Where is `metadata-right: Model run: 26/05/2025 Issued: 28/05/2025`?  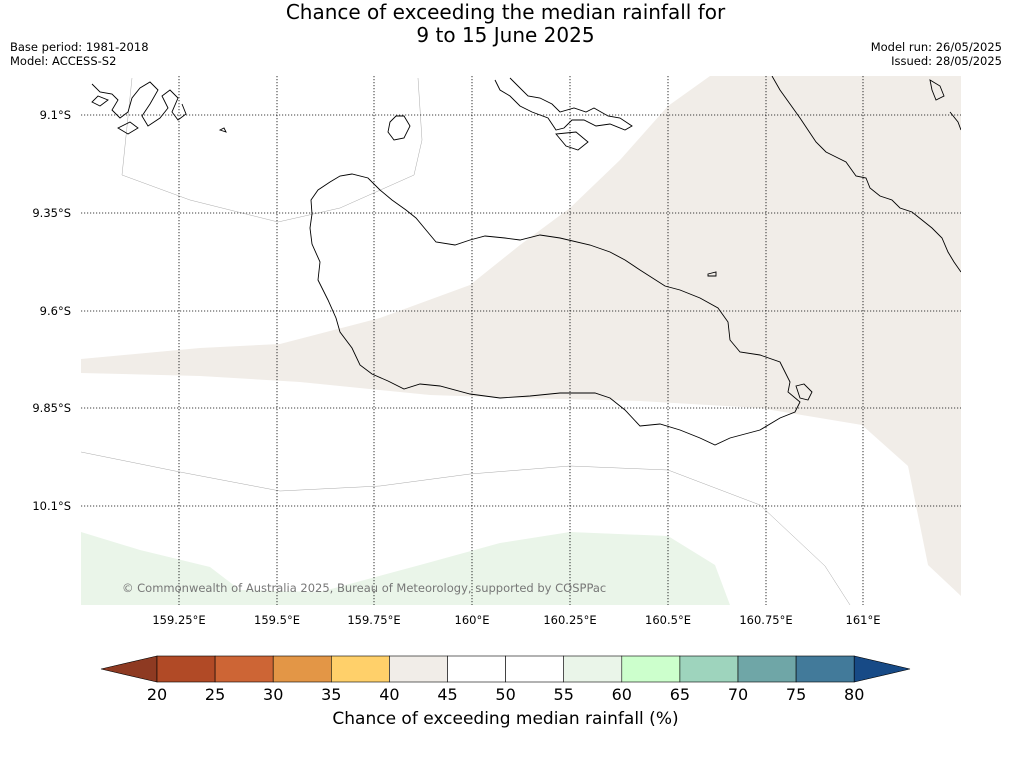 metadata-right: Model run: 26/05/2025 Issued: 28/05/2025 is located at coordinates (936, 54).